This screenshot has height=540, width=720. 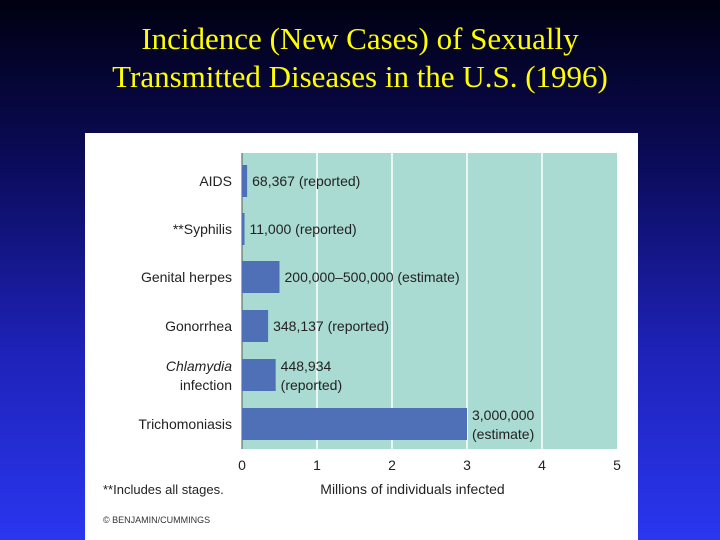 I want to click on x-tick-label: 0, so click(x=242, y=465).